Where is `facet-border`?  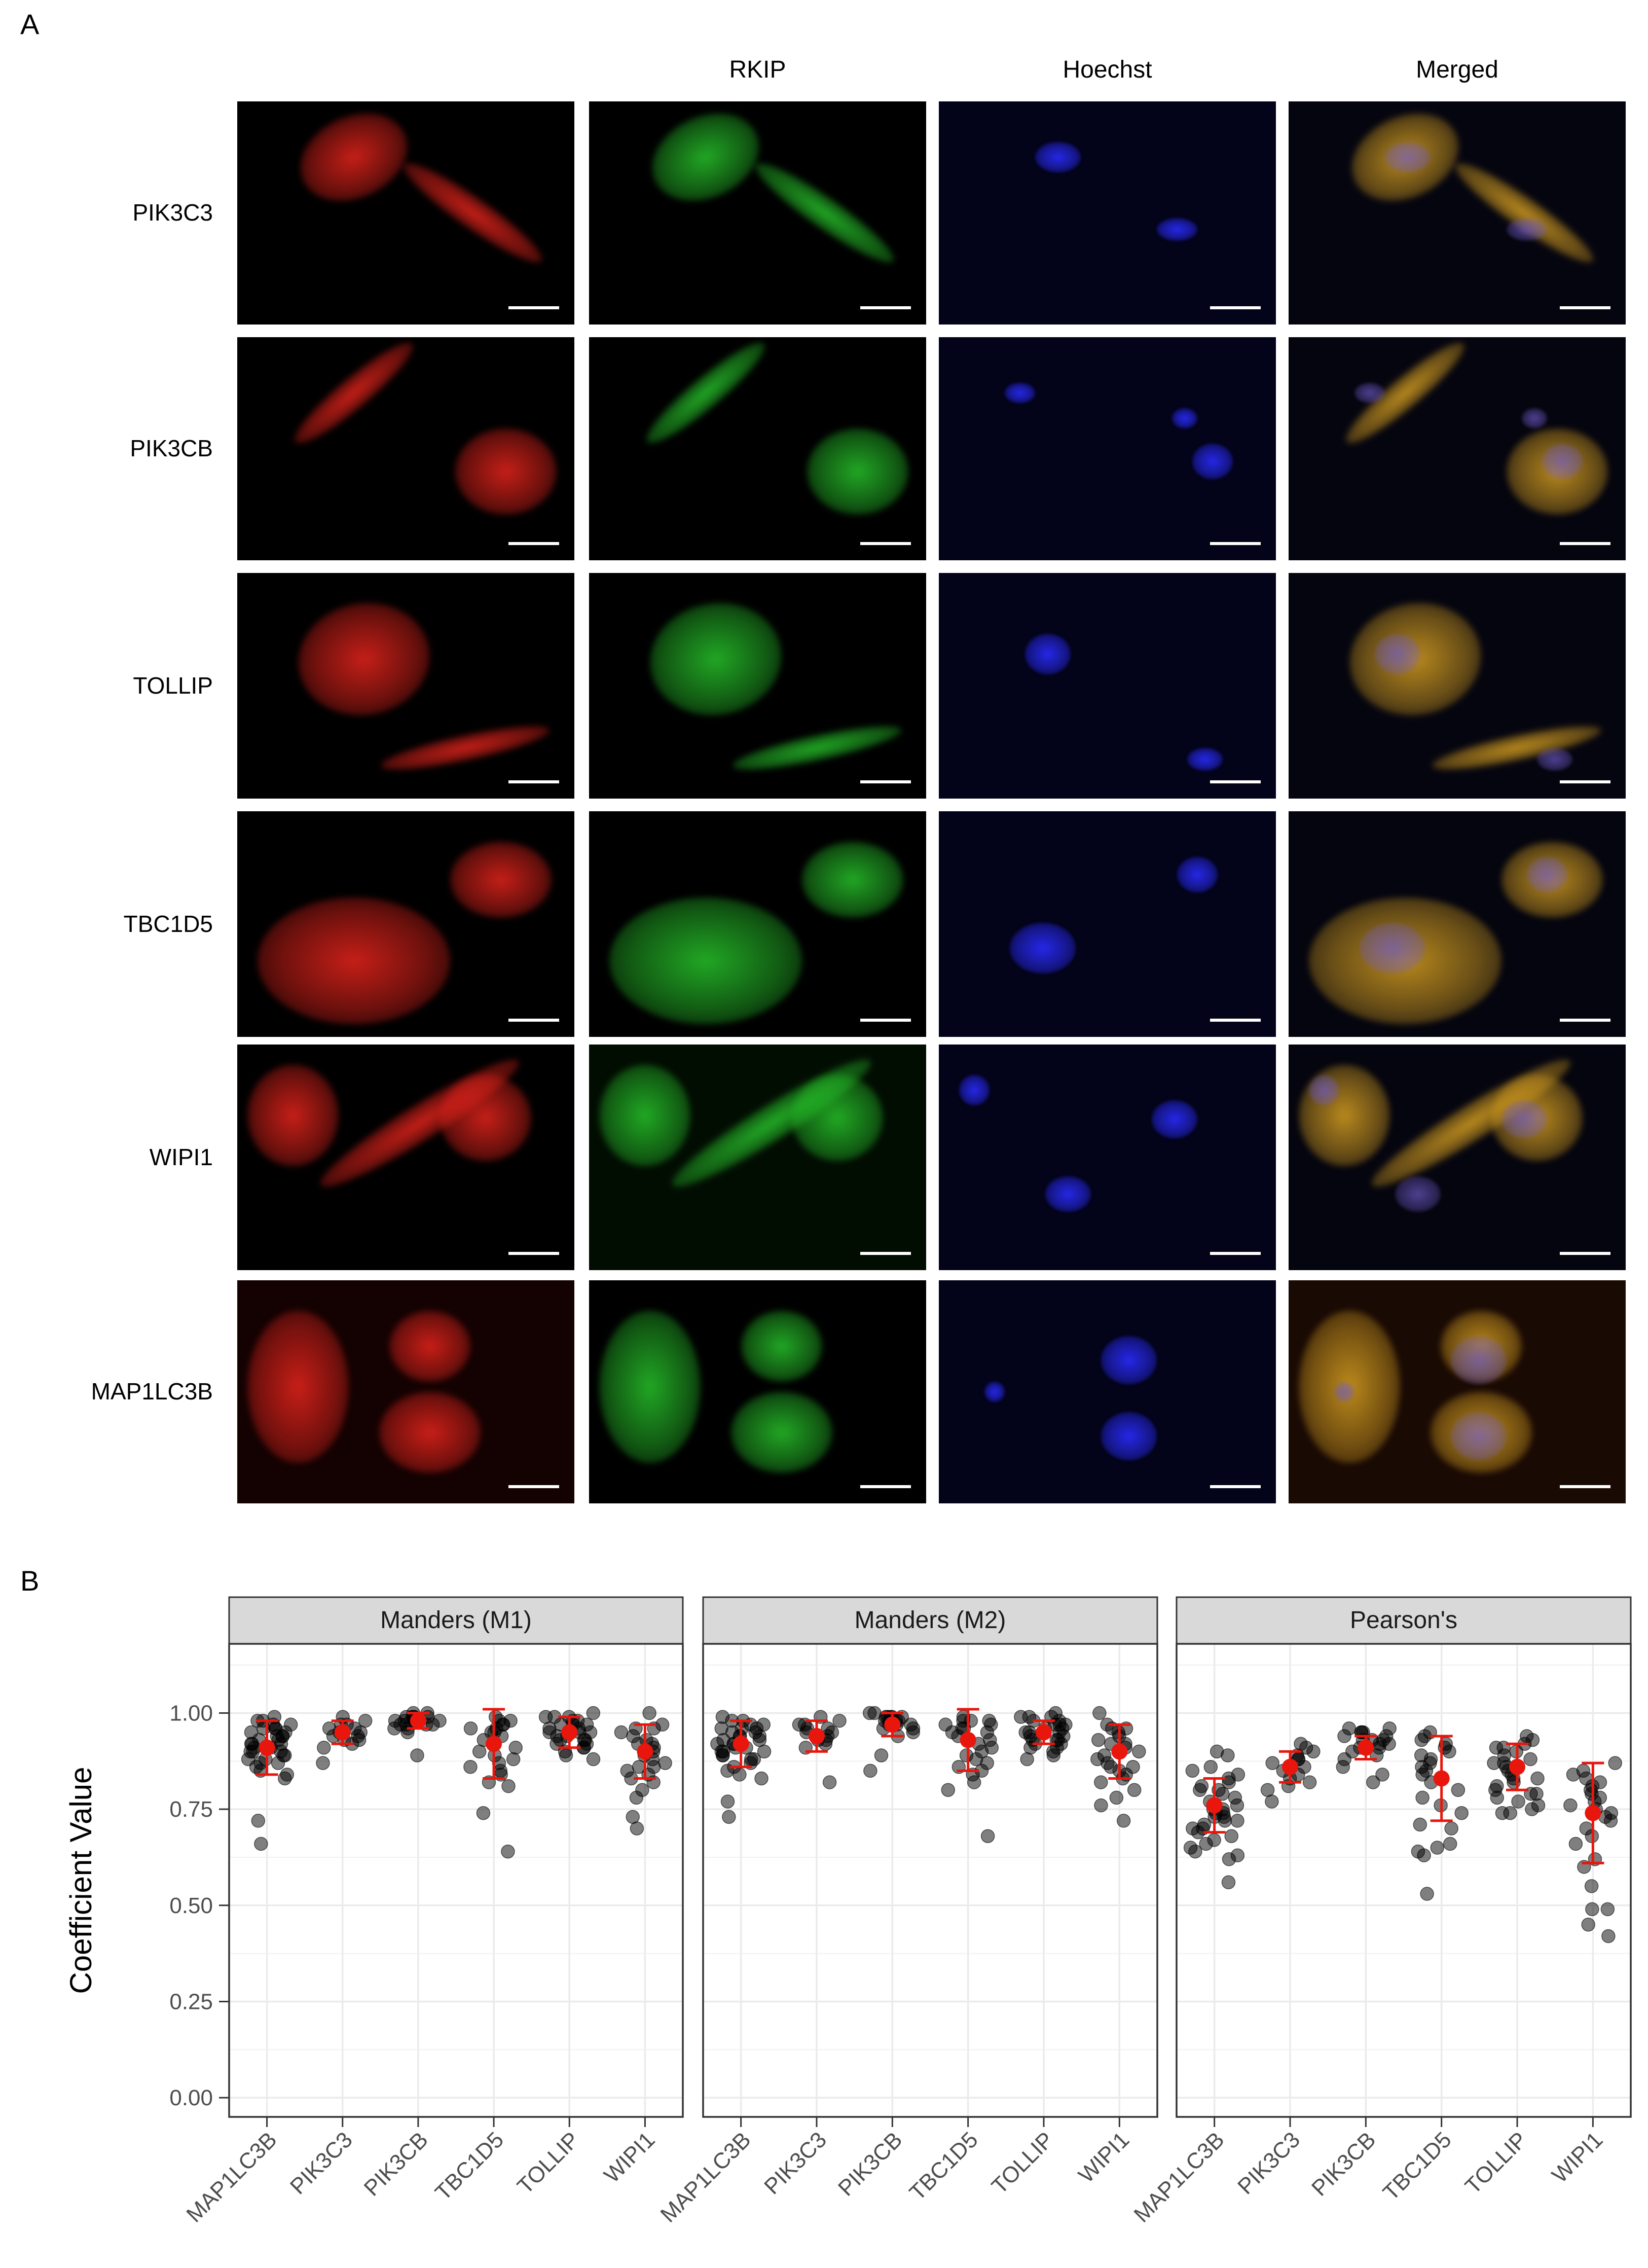 facet-border is located at coordinates (930, 1880).